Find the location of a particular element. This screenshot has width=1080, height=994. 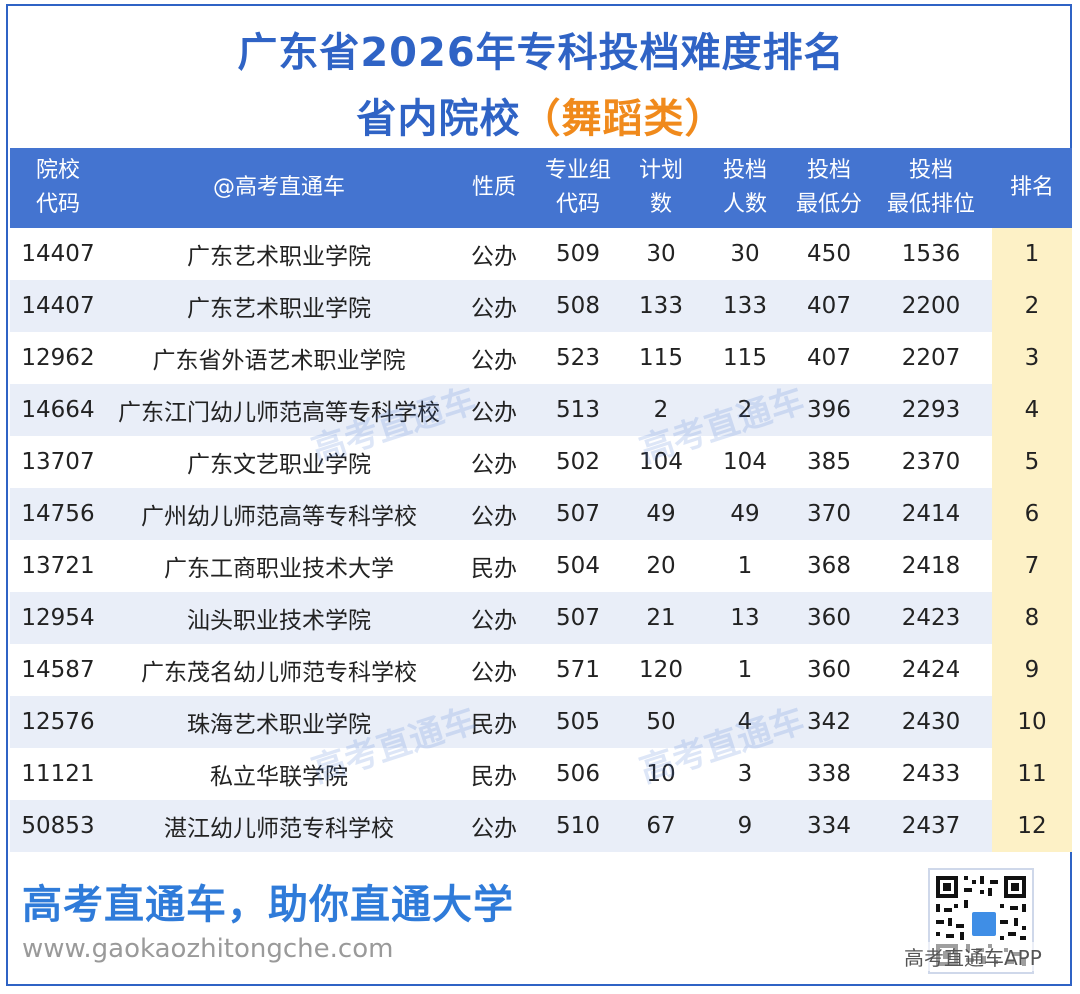

table-header-col-school-name: @高考直通车 is located at coordinates (279, 188).